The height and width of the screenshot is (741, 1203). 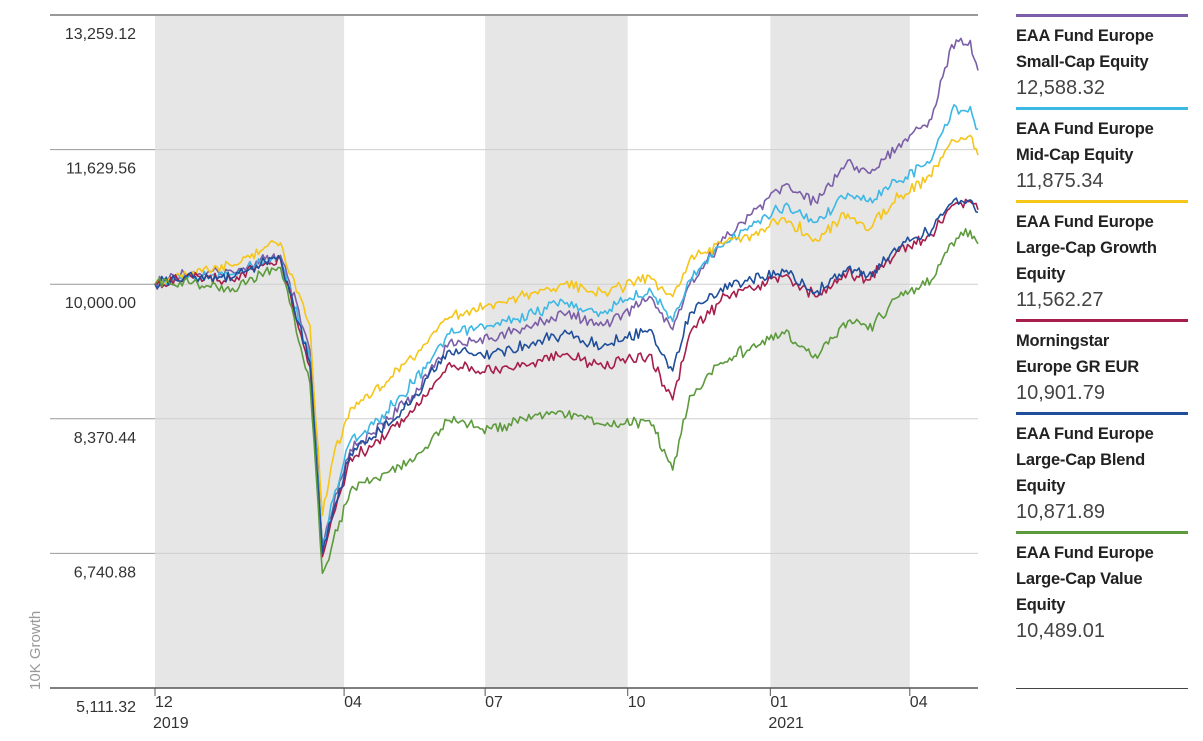 I want to click on legend-series-value: 11,875.34, so click(x=1060, y=181).